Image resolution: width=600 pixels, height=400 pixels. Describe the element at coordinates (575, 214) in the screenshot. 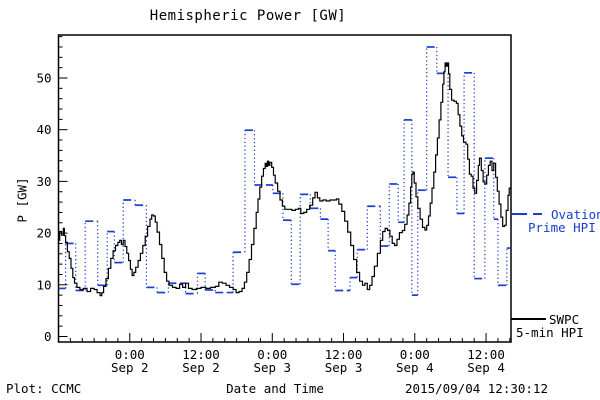

I see `ovation-legend-label-line1: Ovation` at that location.